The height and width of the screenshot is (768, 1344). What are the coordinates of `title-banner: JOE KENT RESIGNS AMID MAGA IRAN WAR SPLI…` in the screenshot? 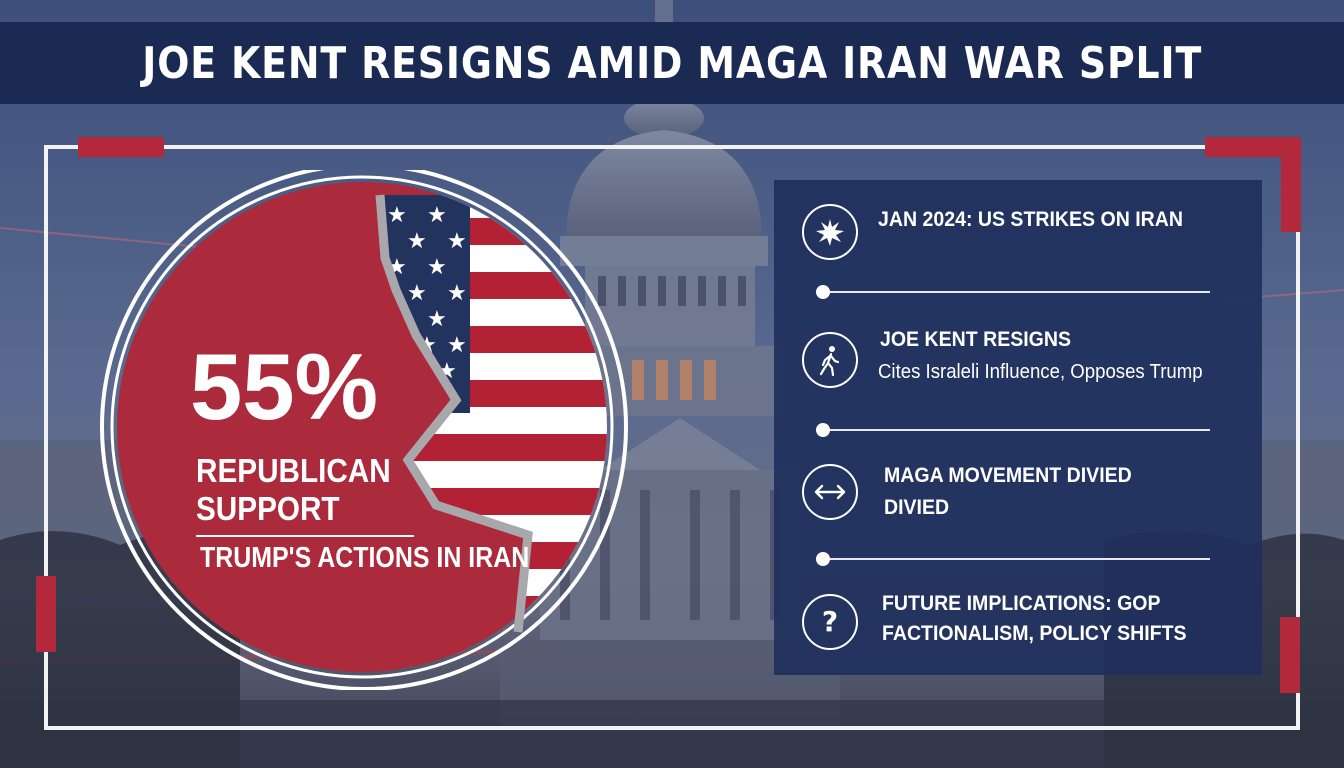 It's located at (672, 63).